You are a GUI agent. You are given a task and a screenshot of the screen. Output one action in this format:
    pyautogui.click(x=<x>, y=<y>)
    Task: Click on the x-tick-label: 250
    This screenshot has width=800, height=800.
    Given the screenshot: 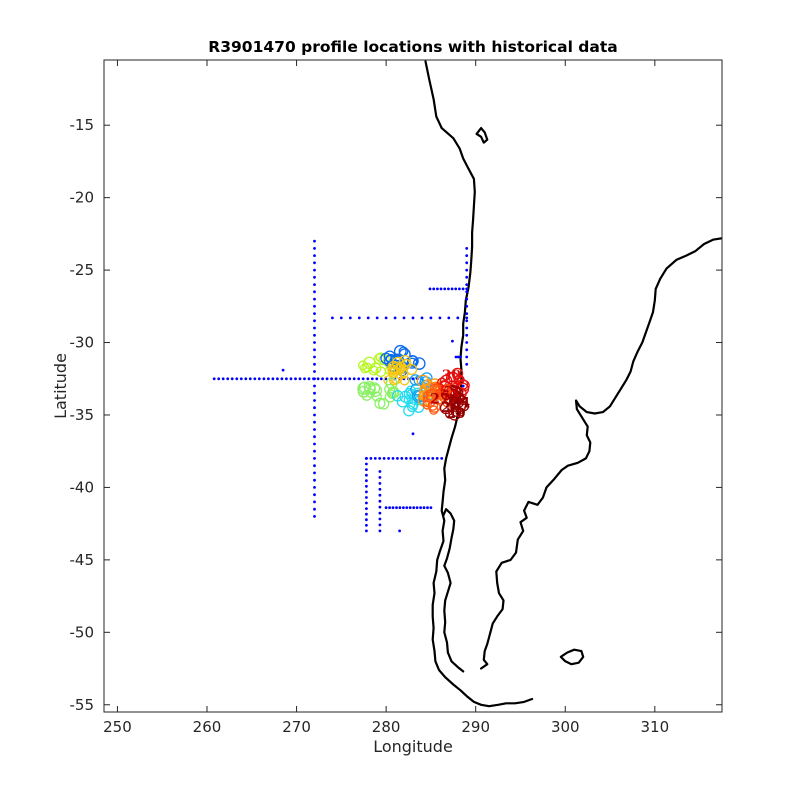 What is the action you would take?
    pyautogui.click(x=117, y=727)
    